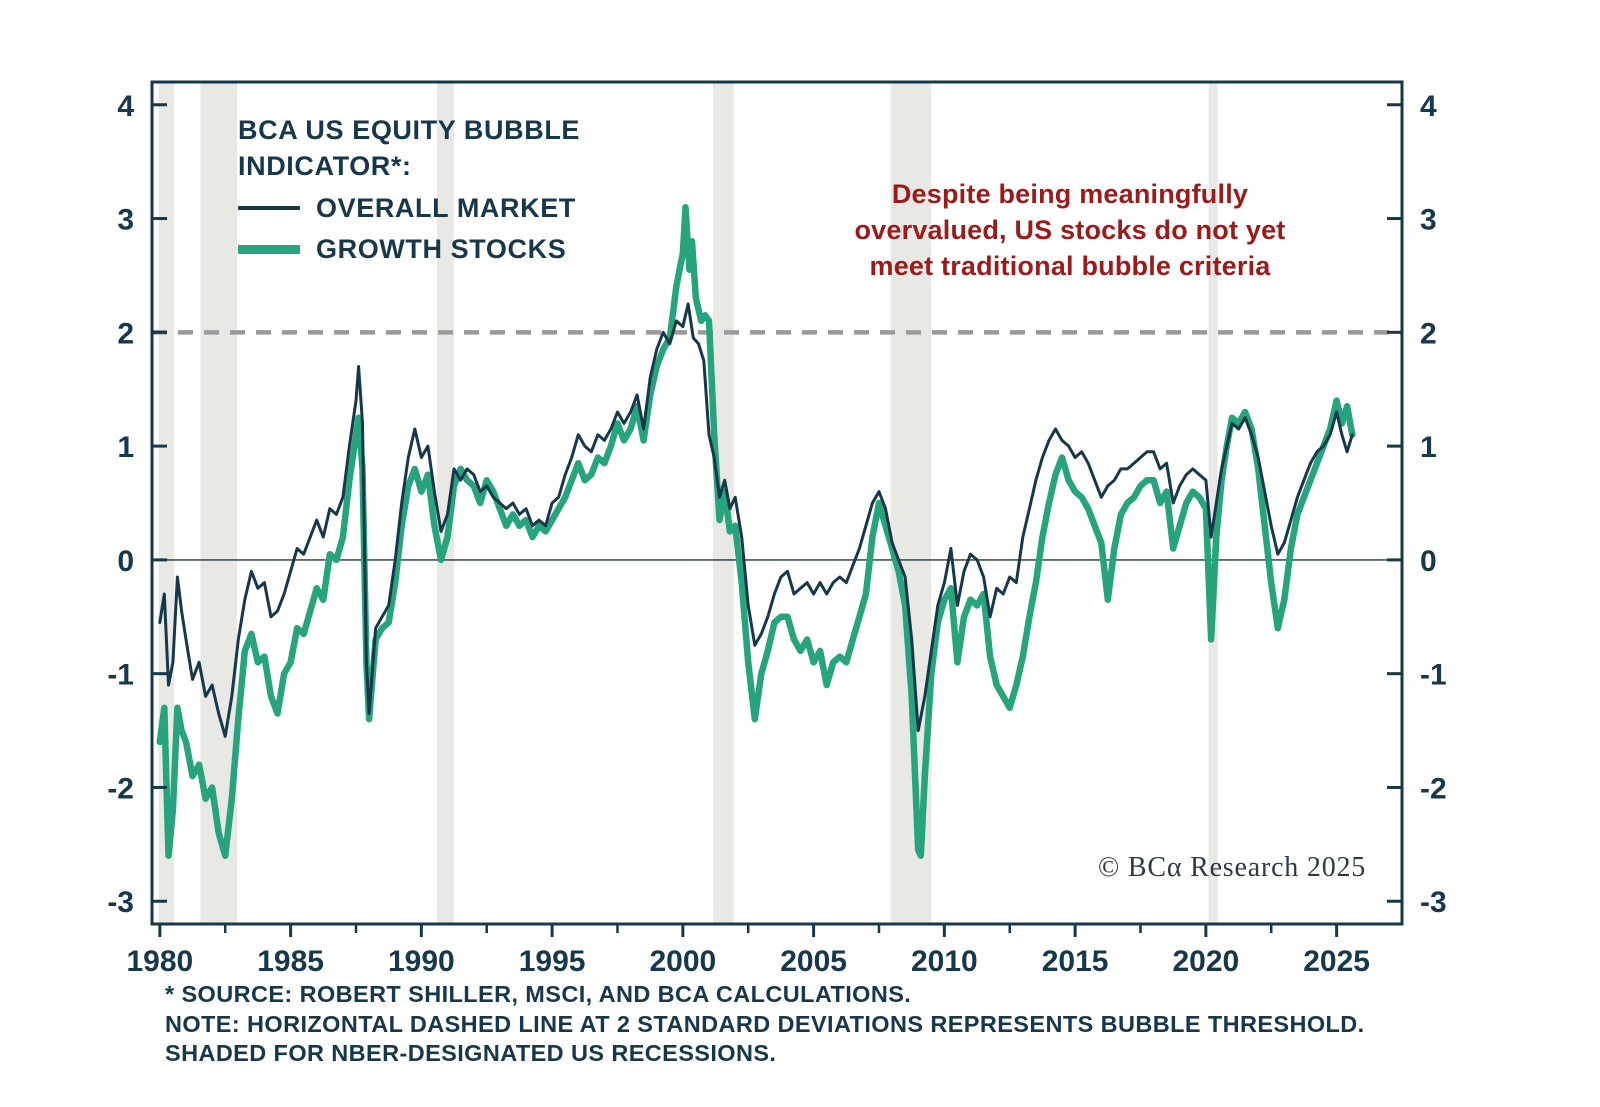 This screenshot has height=1107, width=1600. I want to click on legend-title-line1: BCA US EQUITY BUBBLE, so click(409, 130).